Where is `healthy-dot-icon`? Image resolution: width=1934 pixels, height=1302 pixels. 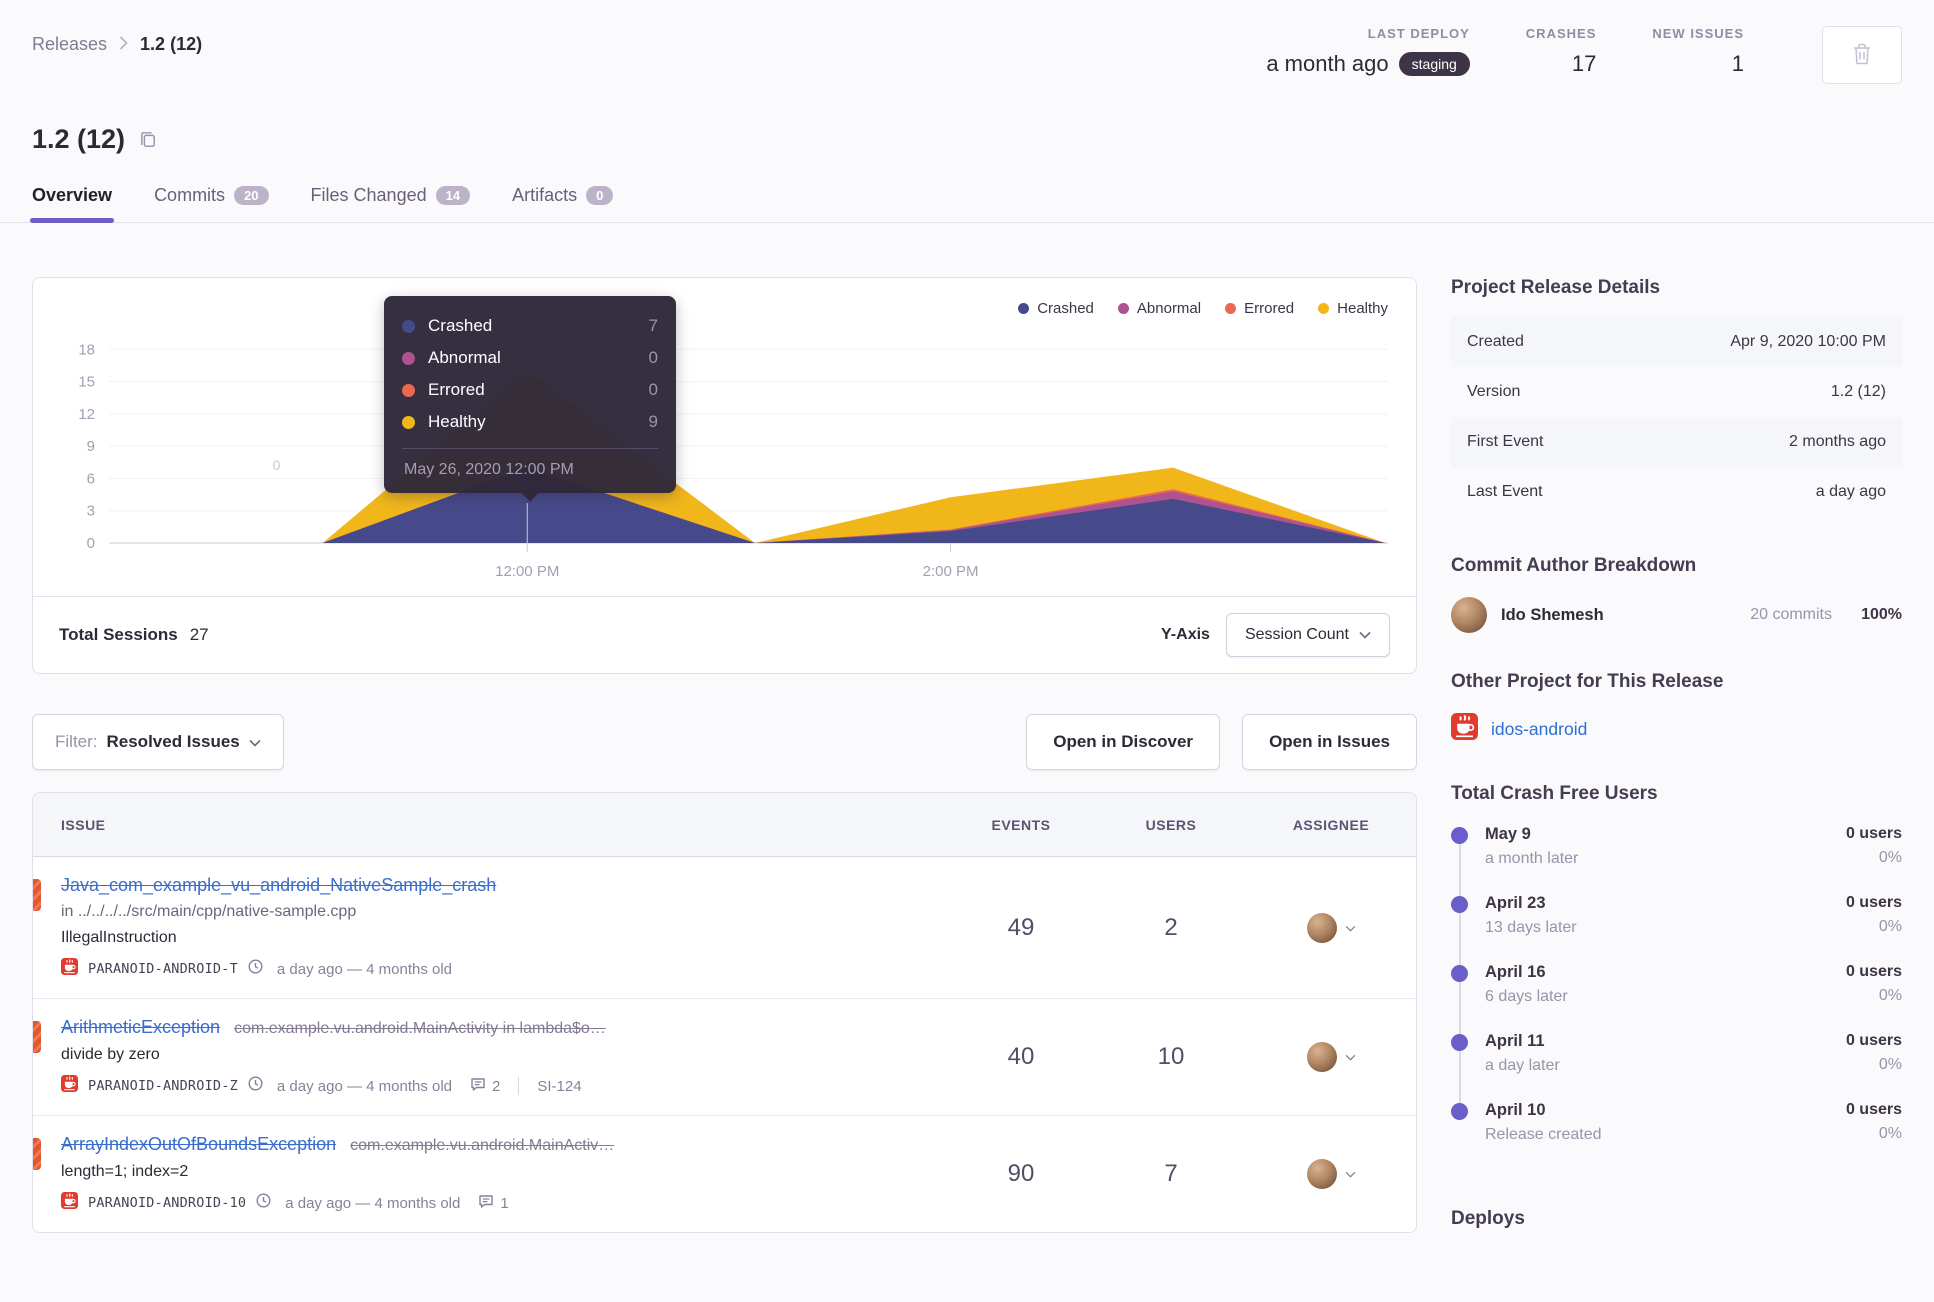
healthy-dot-icon is located at coordinates (408, 422).